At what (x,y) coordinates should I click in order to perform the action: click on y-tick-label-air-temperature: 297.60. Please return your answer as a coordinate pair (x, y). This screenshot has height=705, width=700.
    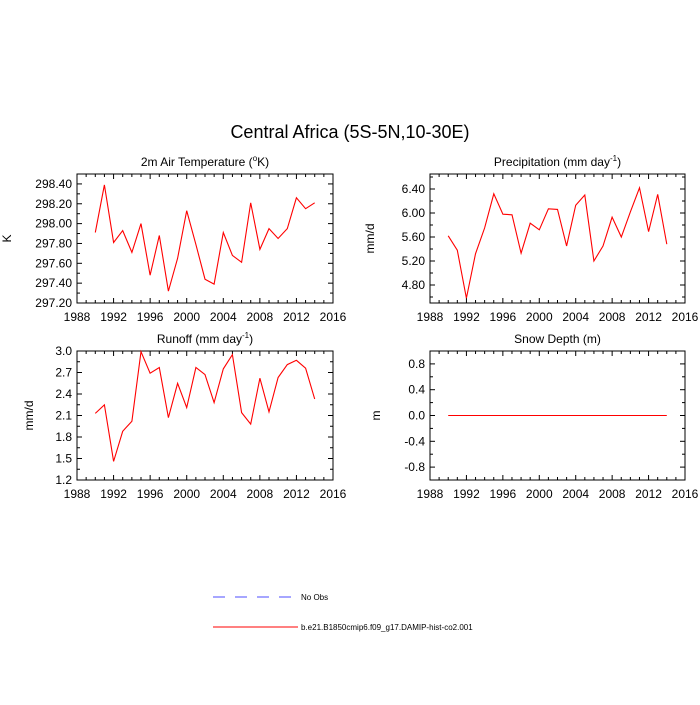
    Looking at the image, I should click on (53, 263).